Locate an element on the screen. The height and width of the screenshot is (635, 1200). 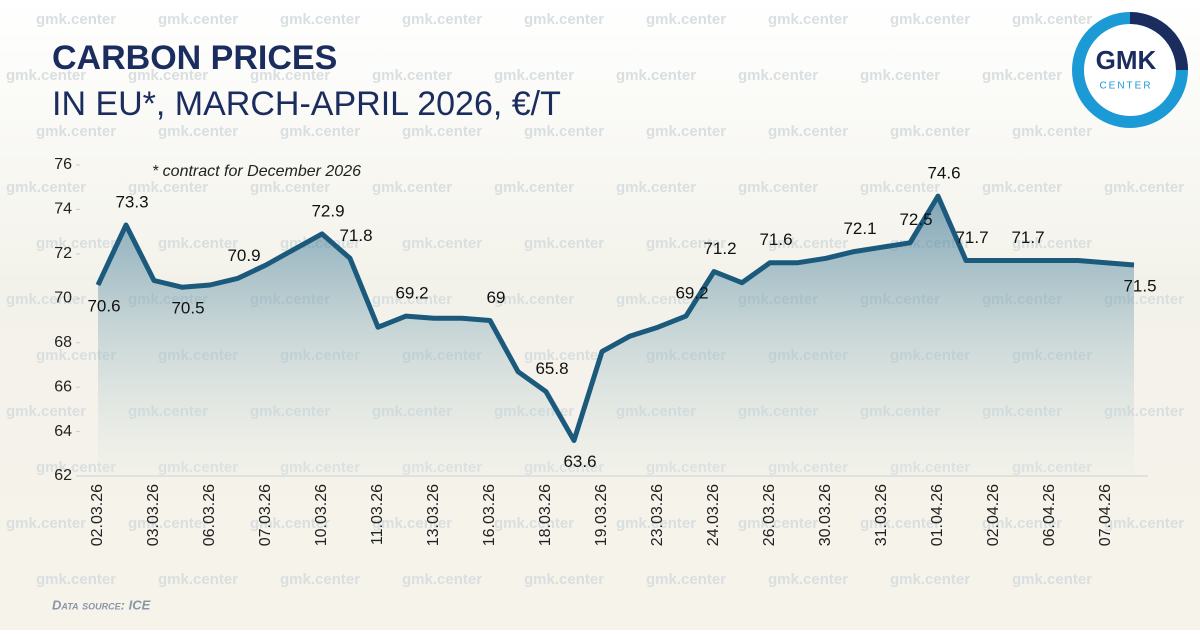
x-tick-label: 26.03.26 is located at coordinates (769, 515).